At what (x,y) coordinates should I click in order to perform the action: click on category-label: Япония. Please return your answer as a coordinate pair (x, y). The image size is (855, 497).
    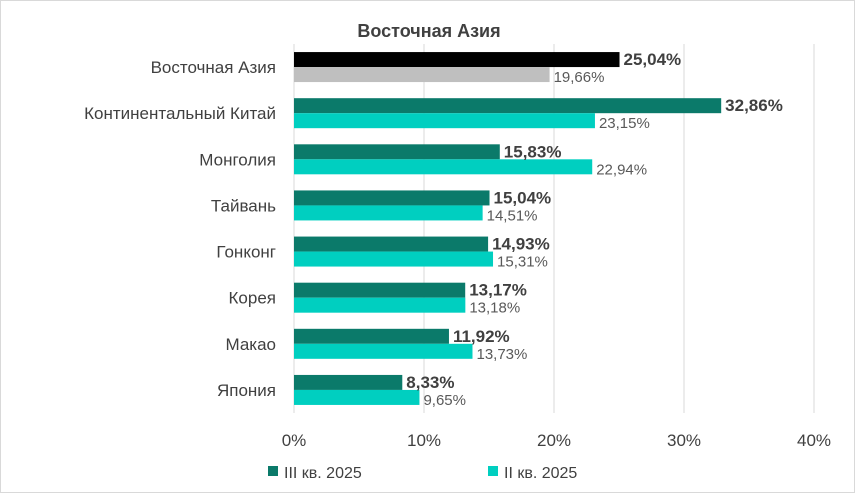
    Looking at the image, I should click on (246, 390).